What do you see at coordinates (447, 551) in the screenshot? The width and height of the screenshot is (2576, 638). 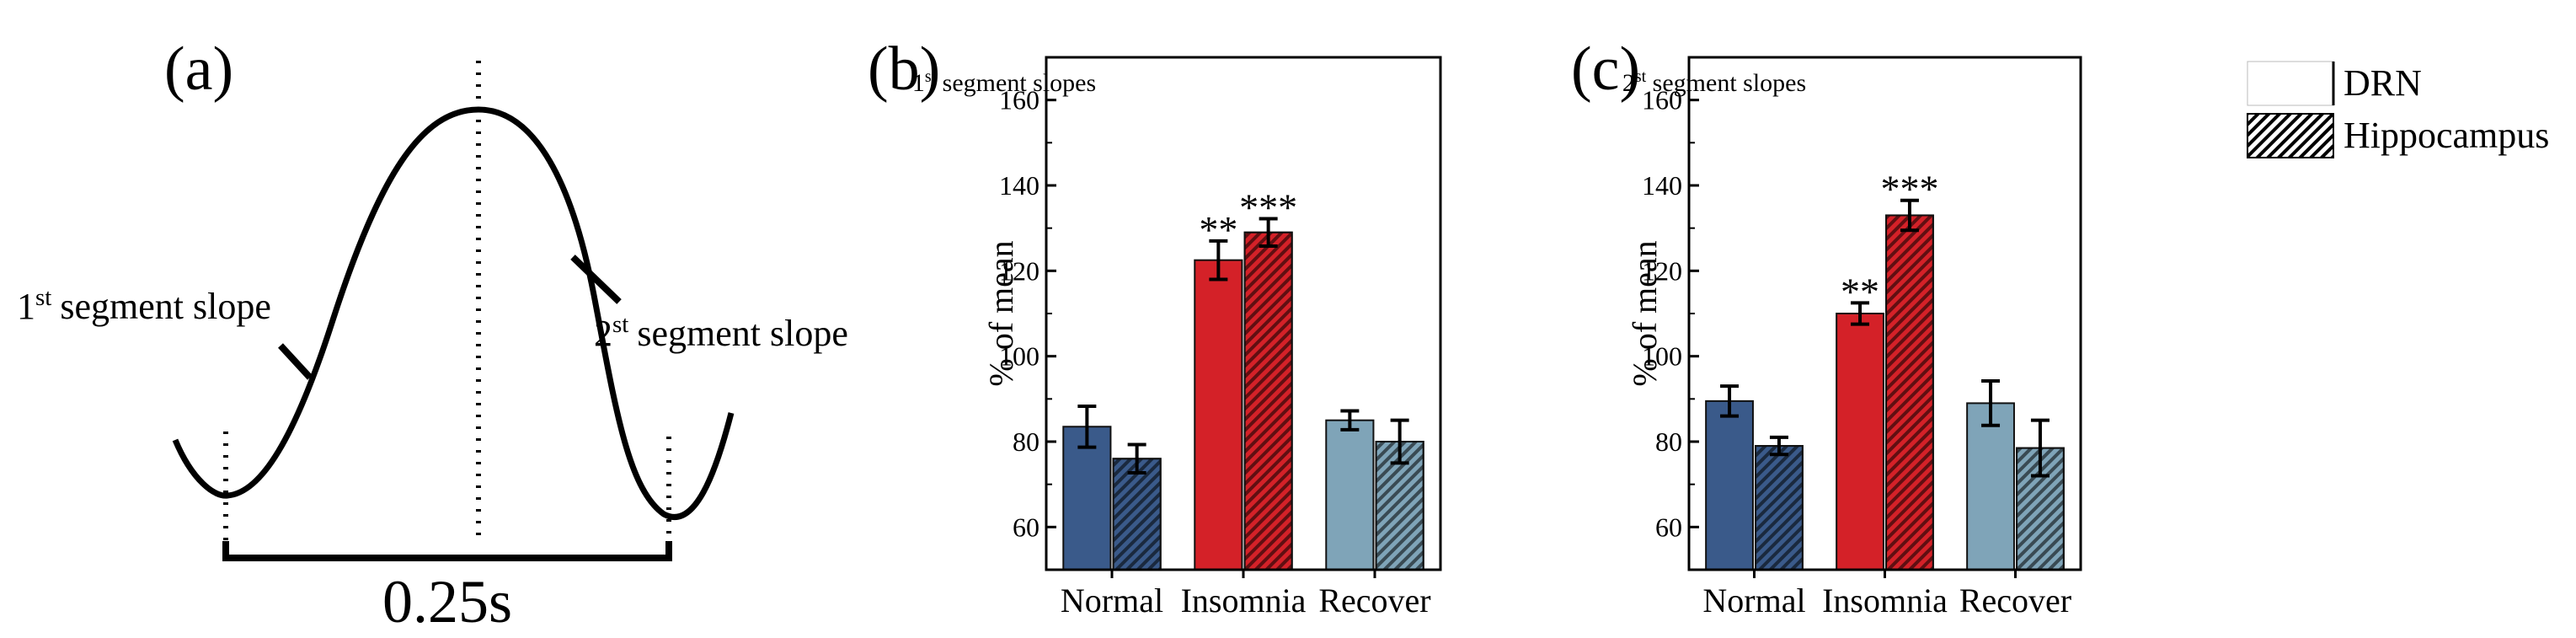 I see `duration-bracket` at bounding box center [447, 551].